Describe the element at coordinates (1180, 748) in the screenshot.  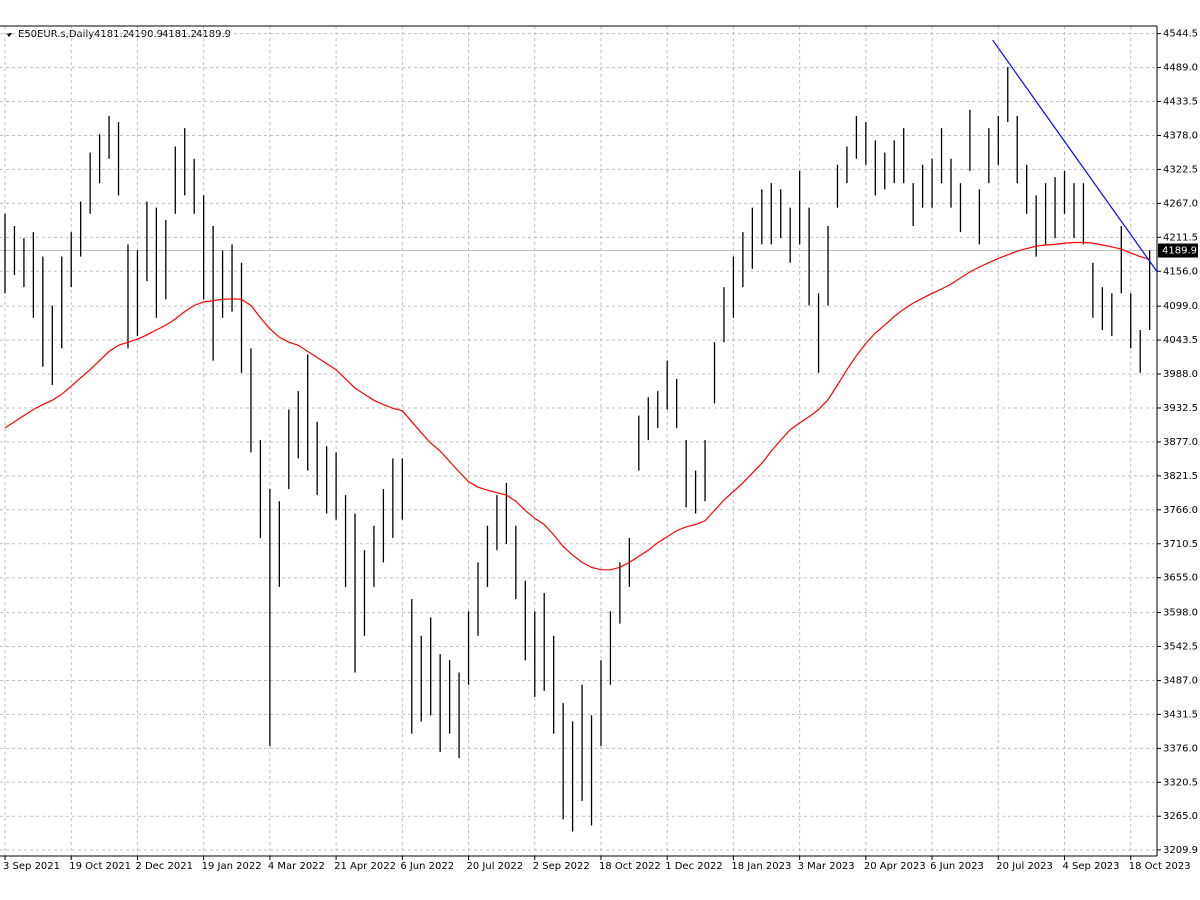
I see `y-tick-label: 3376.0` at that location.